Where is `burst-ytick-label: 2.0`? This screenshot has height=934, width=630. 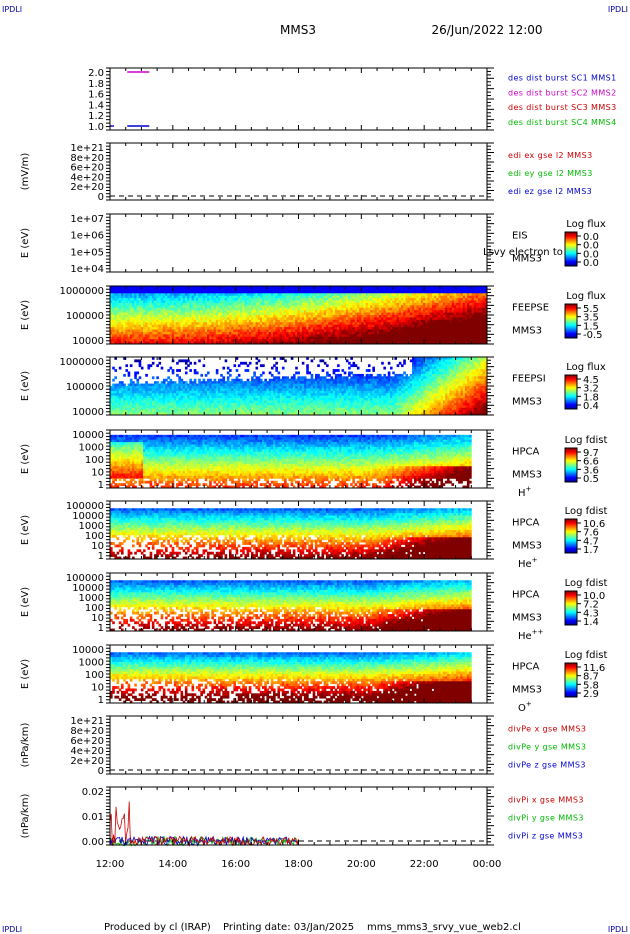
burst-ytick-label: 2.0 is located at coordinates (96, 73).